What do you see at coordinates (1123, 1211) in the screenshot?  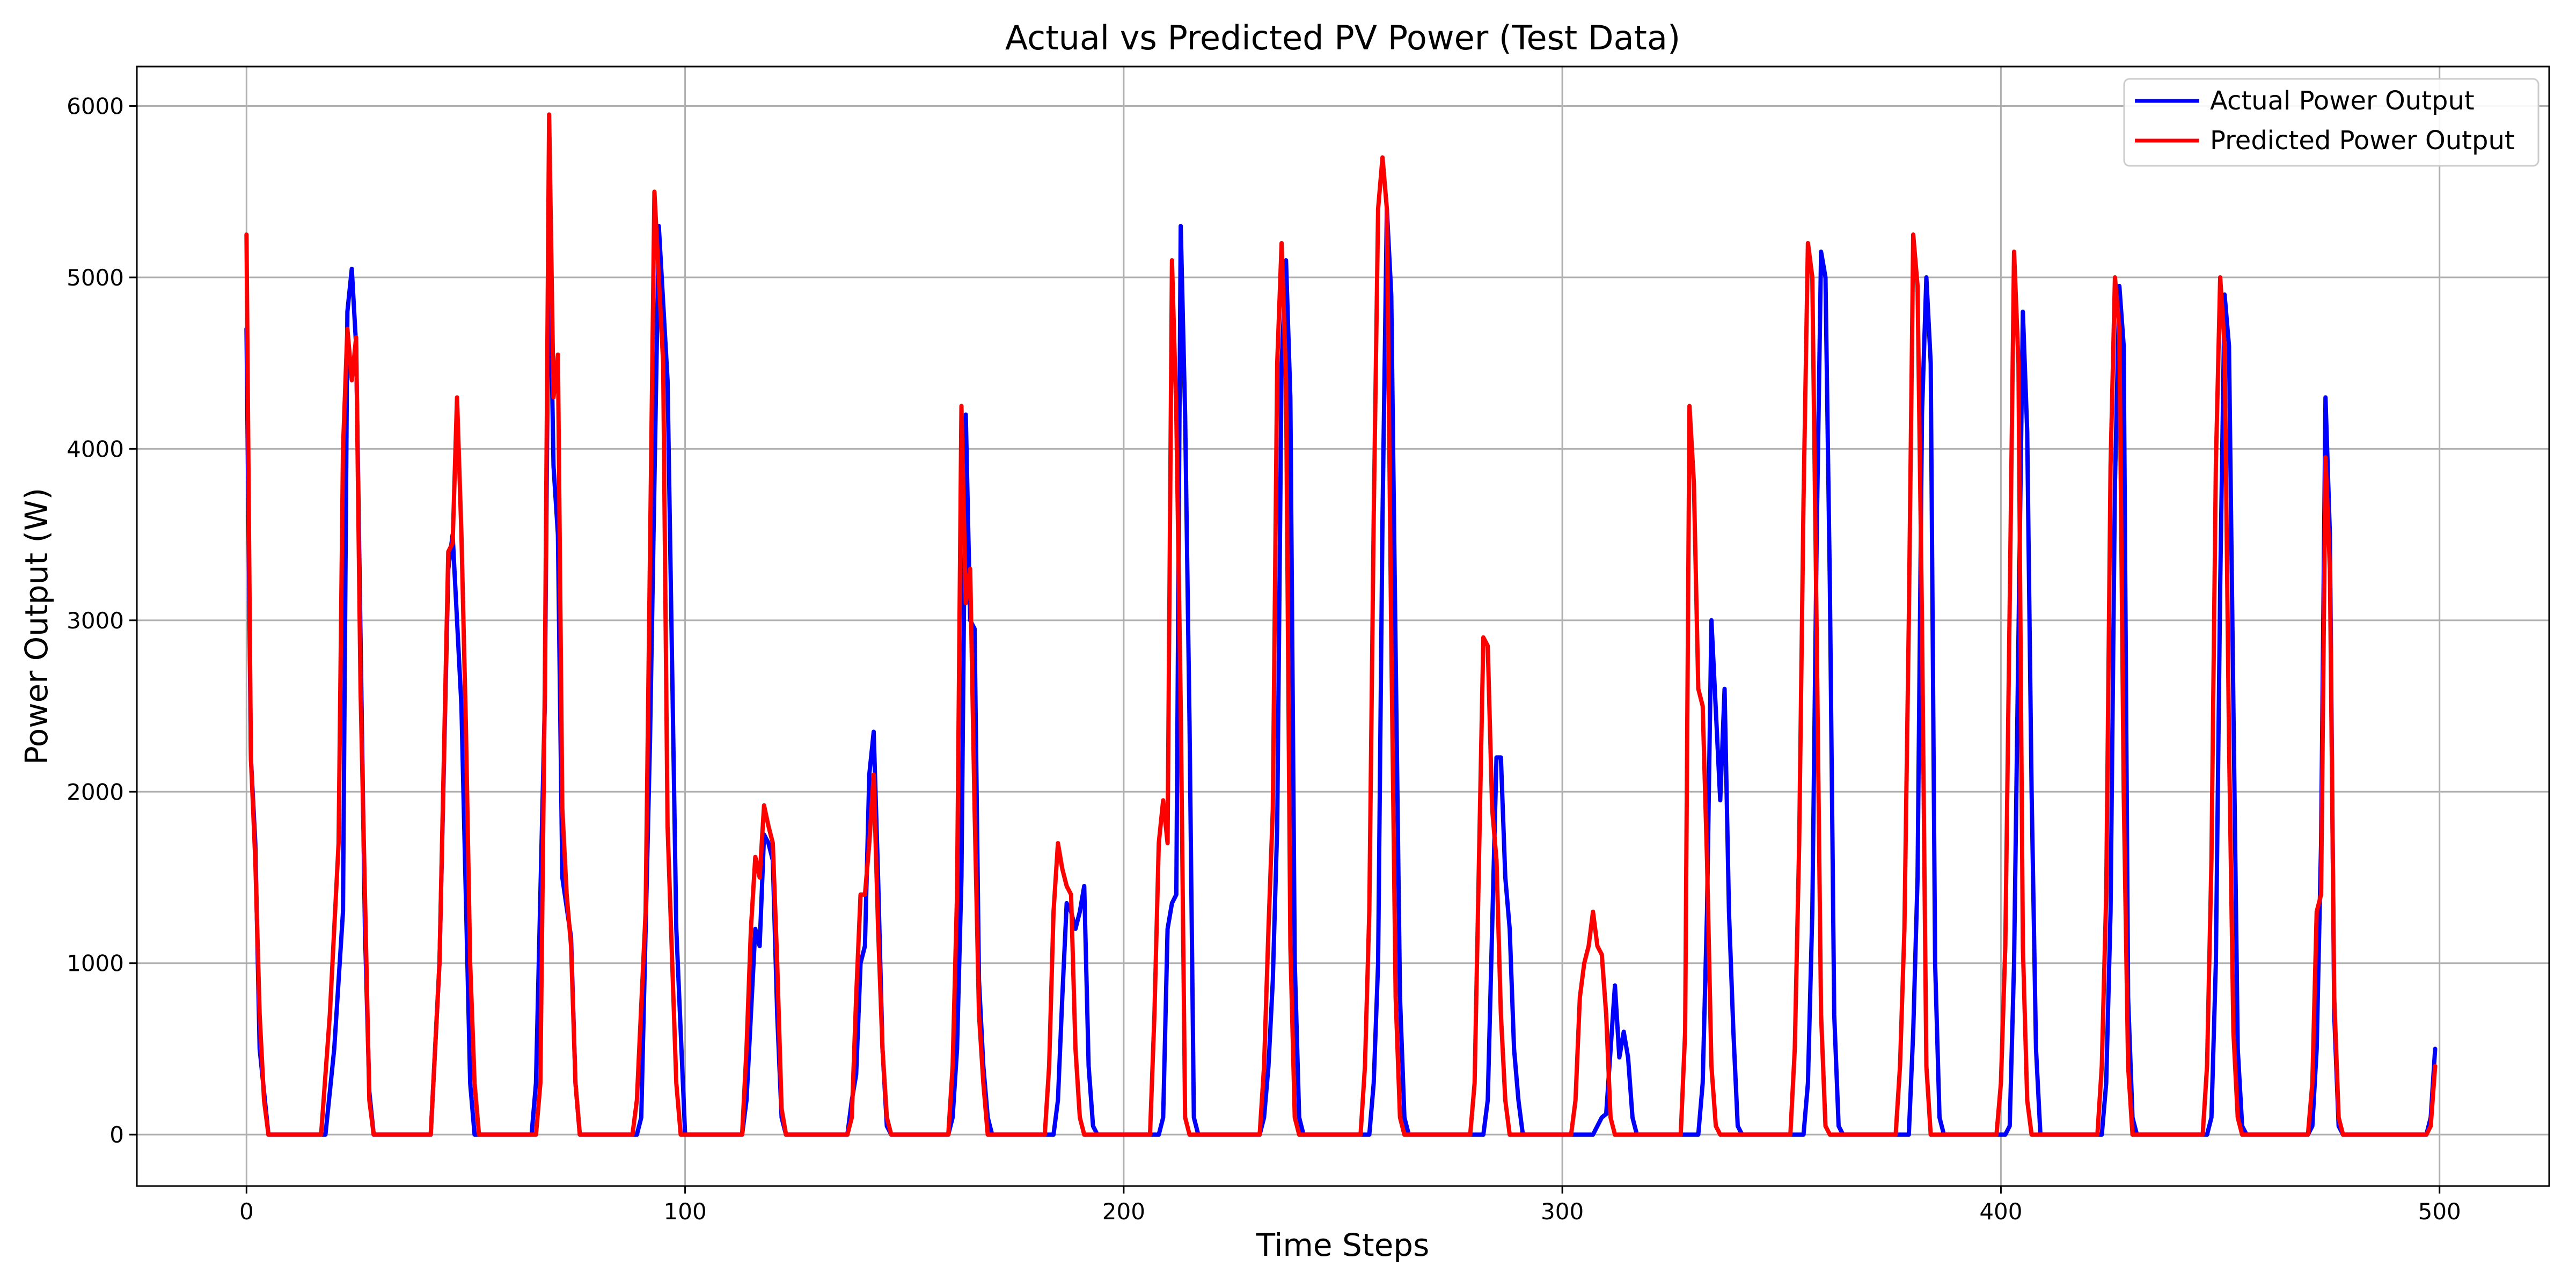 I see `x-tick-label: 200` at bounding box center [1123, 1211].